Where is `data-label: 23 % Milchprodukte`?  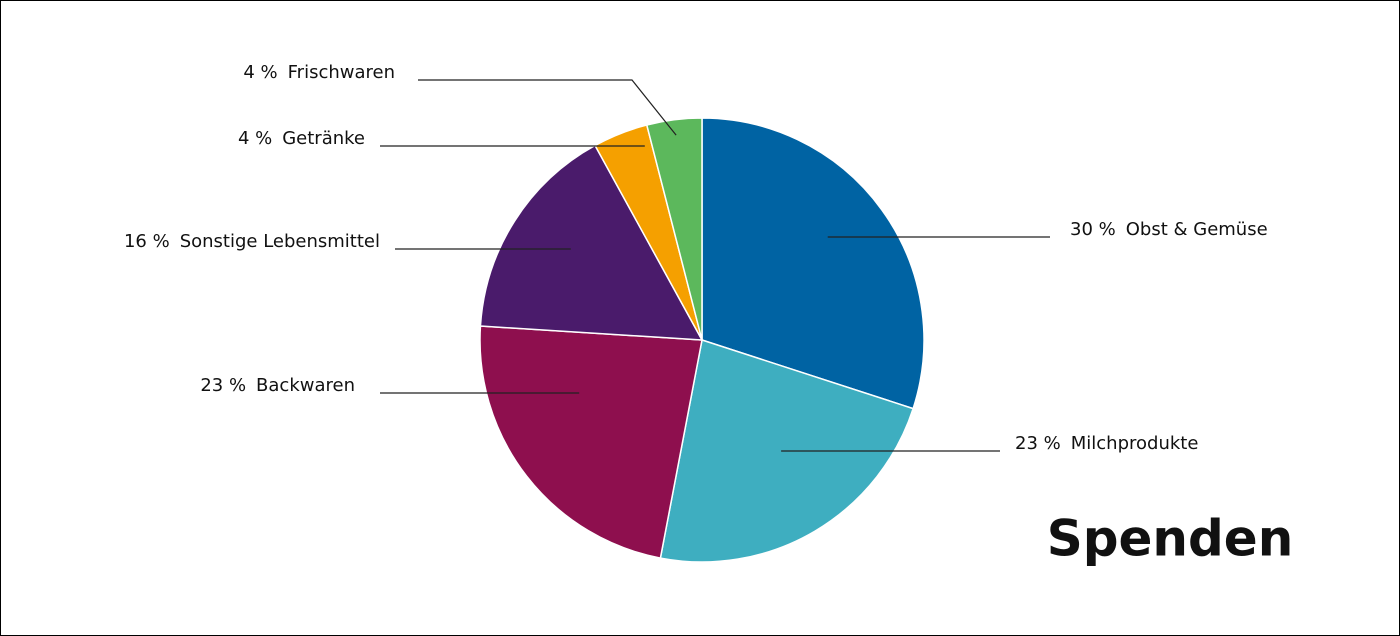 data-label: 23 % Milchprodukte is located at coordinates (1106, 443).